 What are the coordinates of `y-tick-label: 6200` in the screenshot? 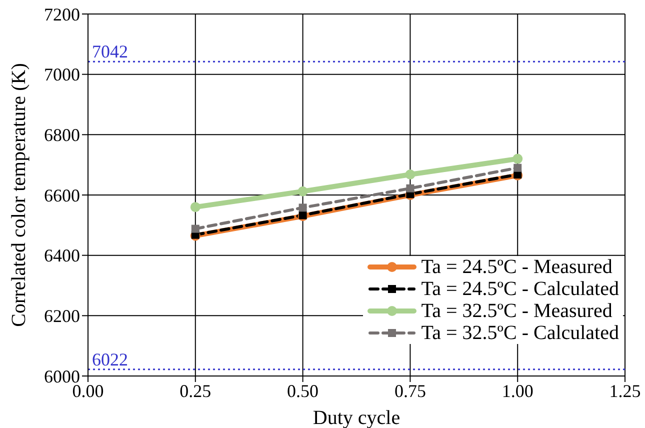 It's located at (62, 316).